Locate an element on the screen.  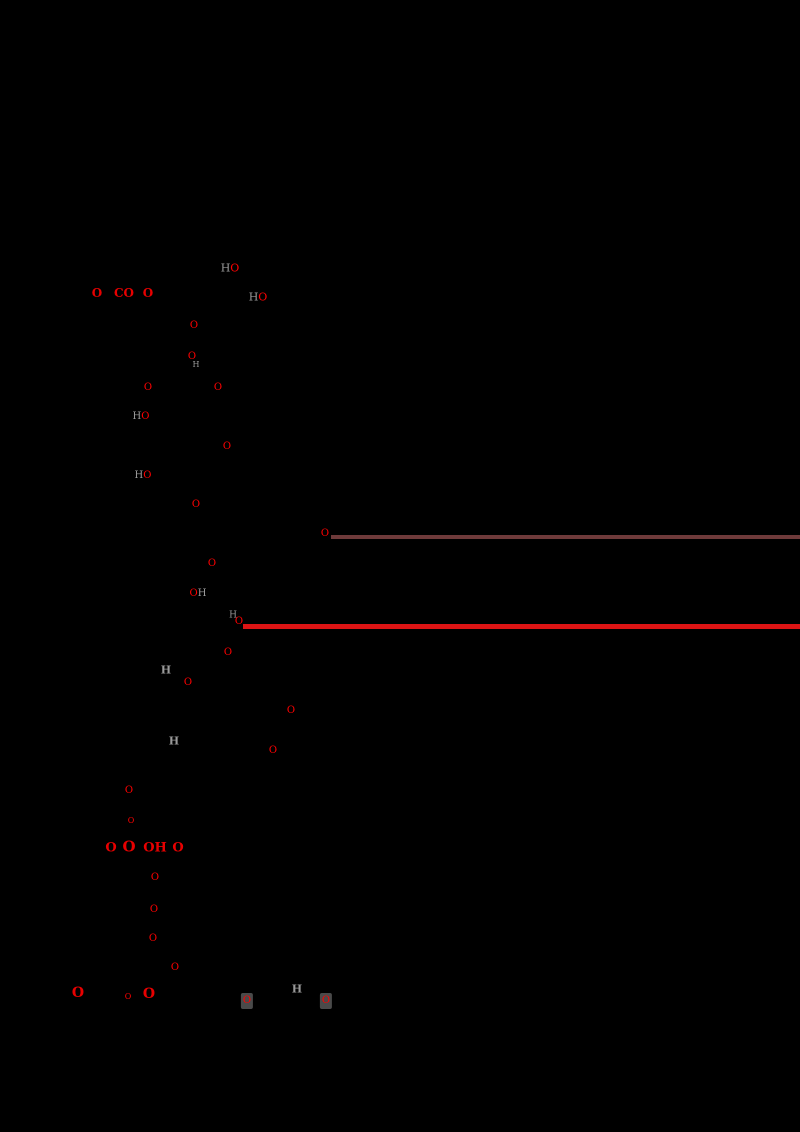
label-CO: CO is located at coordinates (124, 293).